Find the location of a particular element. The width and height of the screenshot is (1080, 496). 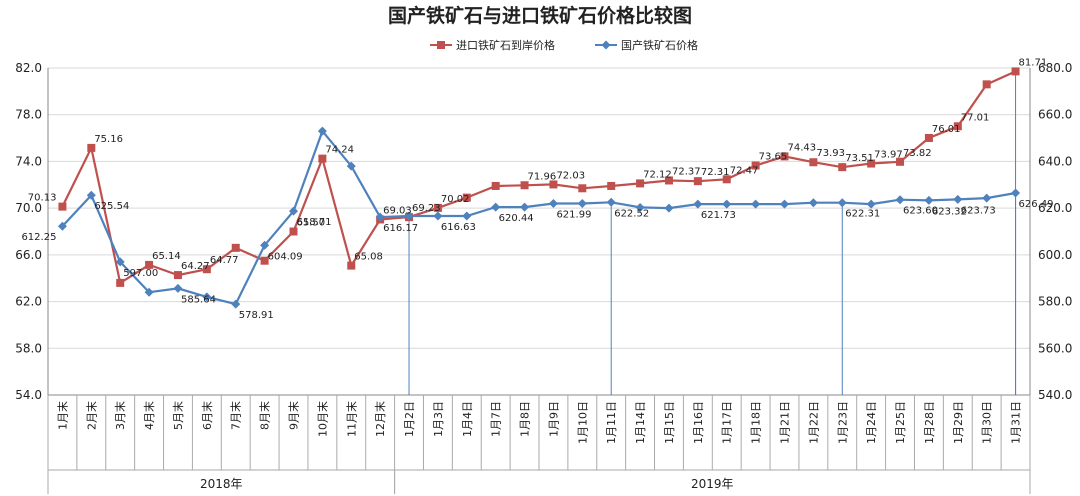

data-label: 70.13 is located at coordinates (42, 198).